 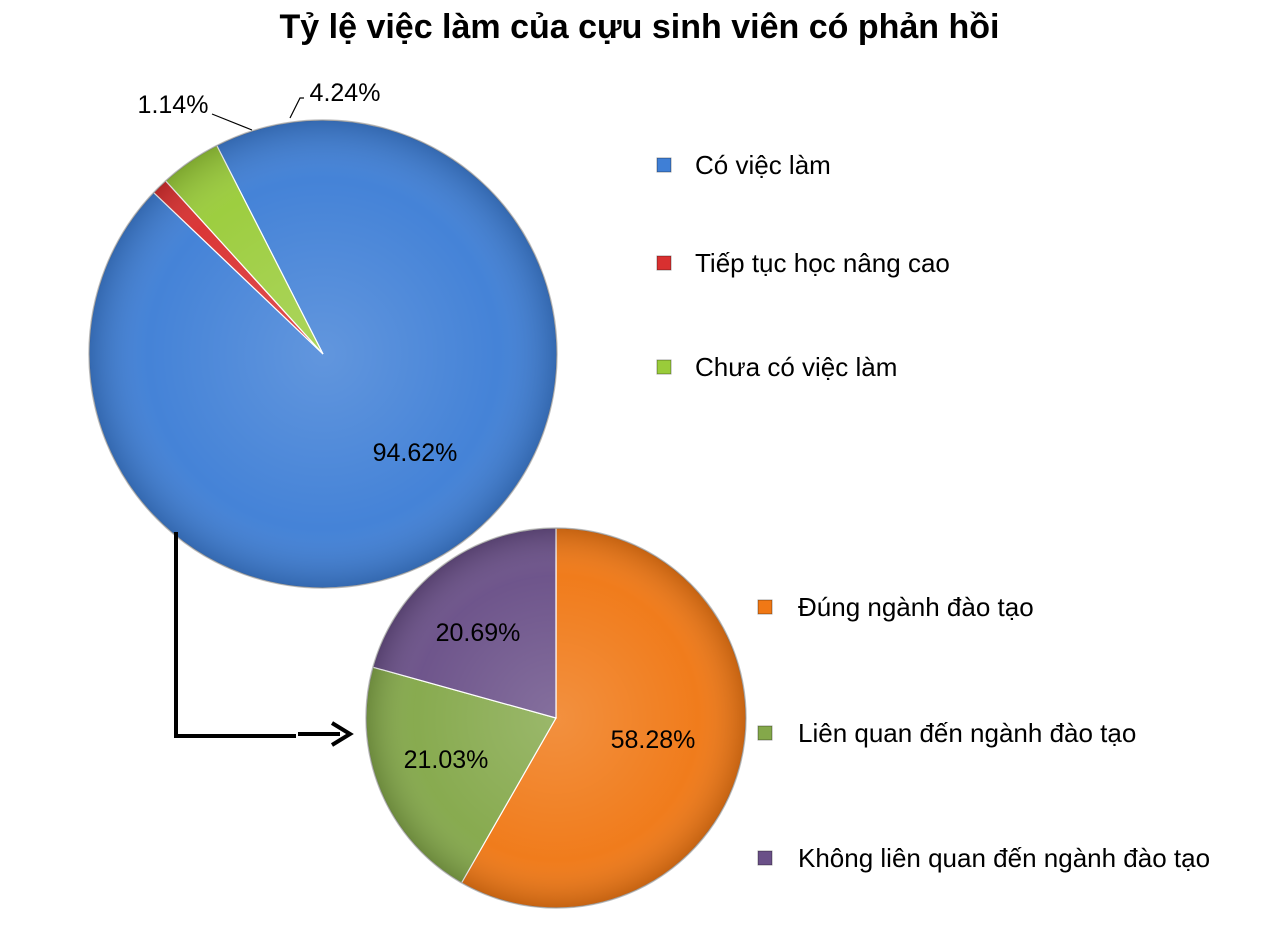 I want to click on legend-item-tiep-tuc-hoc-nang-cao: Tiếp tục học nâng cao, so click(x=803, y=263).